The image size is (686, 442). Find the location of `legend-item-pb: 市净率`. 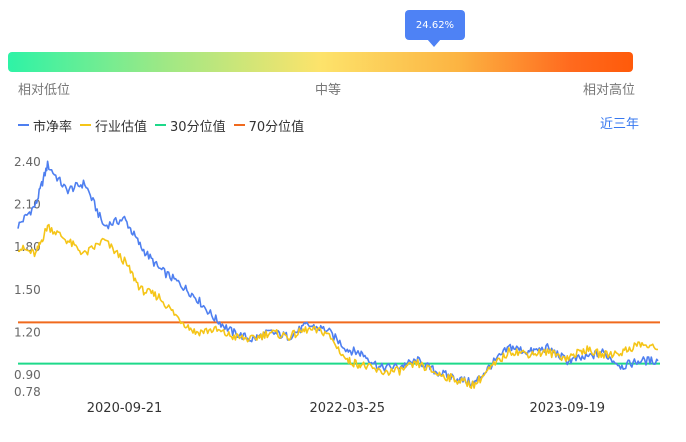

legend-item-pb: 市净率 is located at coordinates (45, 125).